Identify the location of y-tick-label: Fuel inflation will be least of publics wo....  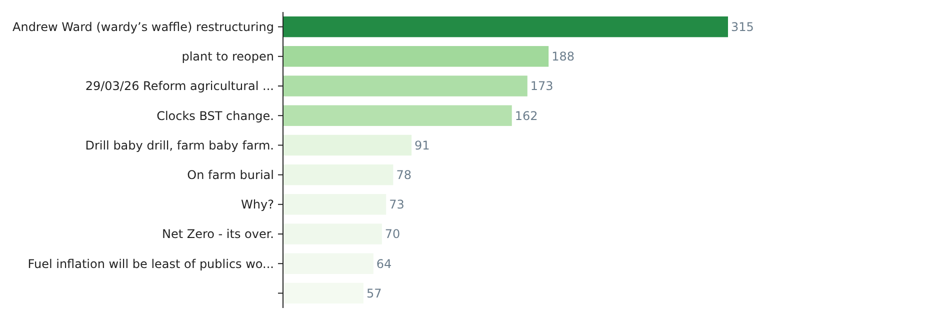
(151, 263).